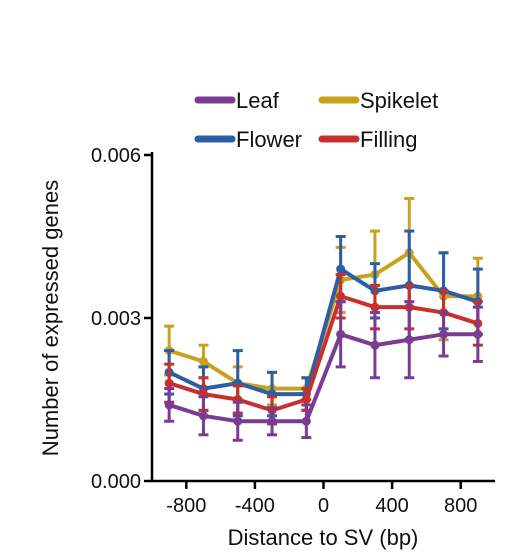 This screenshot has width=516, height=556. I want to click on legend: Leaf Spikelet Flower Filling, so click(316, 120).